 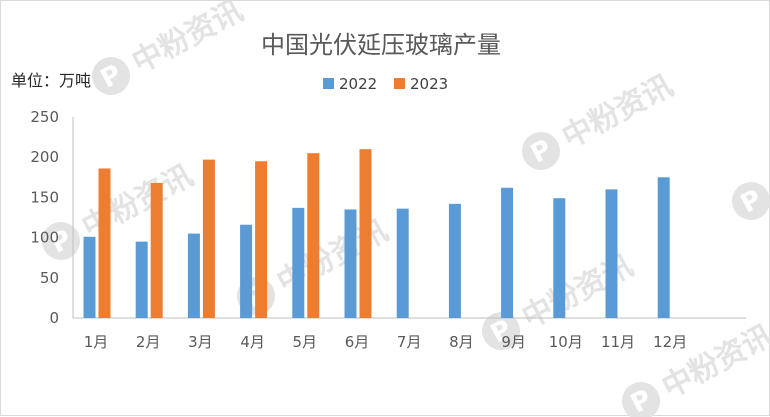 I want to click on x-tick-label: 2月, so click(x=148, y=342).